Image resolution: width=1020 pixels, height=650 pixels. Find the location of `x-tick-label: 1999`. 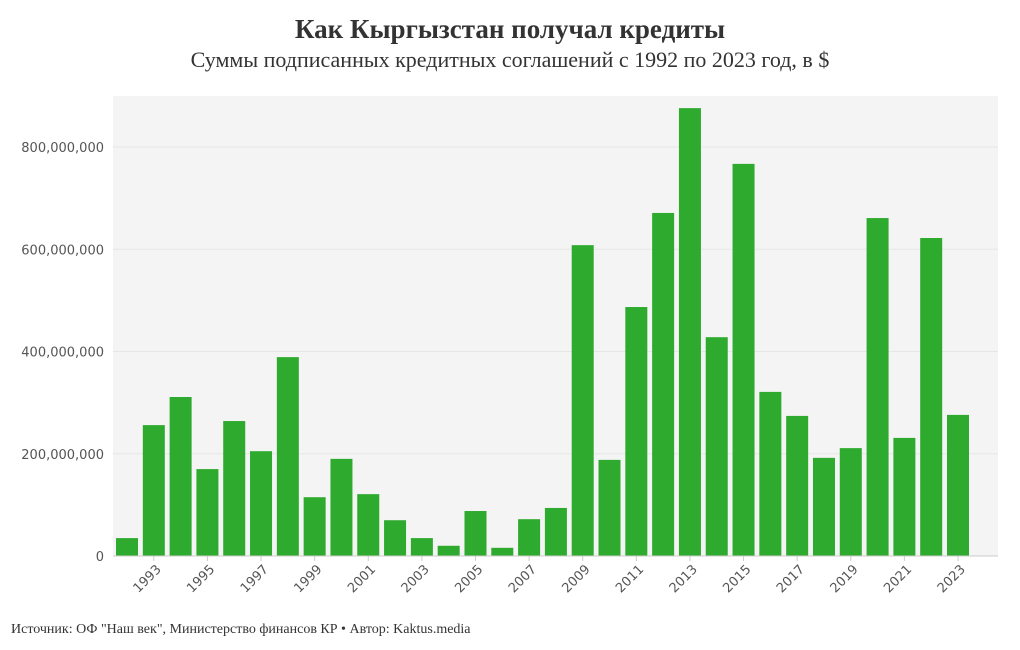

x-tick-label: 1999 is located at coordinates (308, 579).